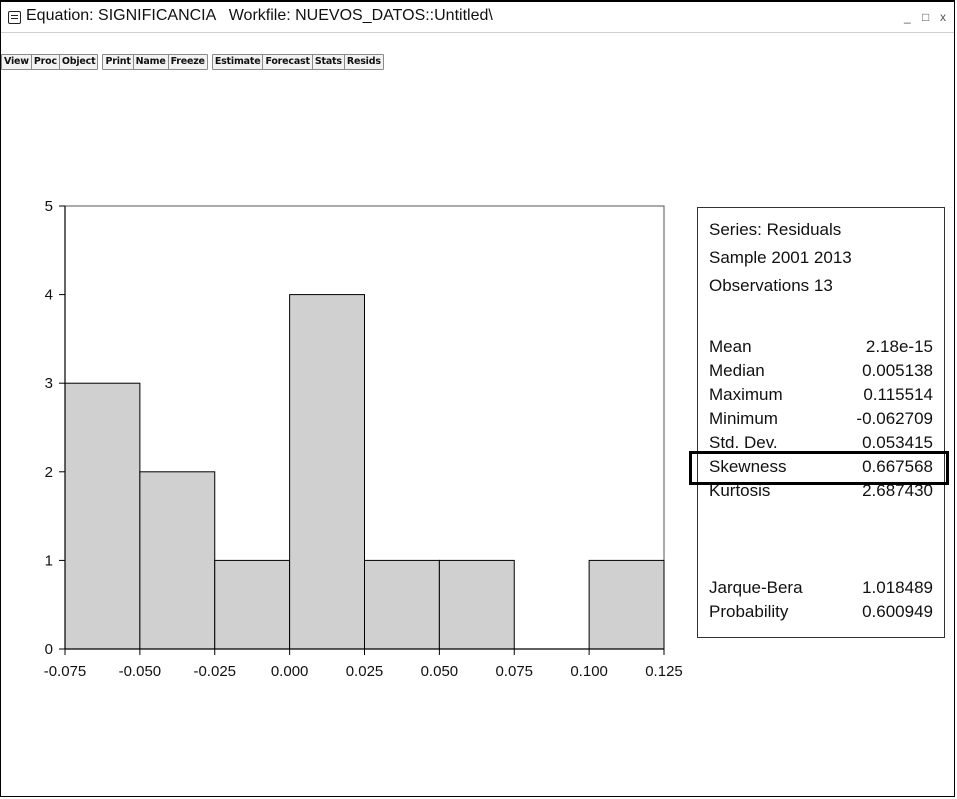  What do you see at coordinates (749, 611) in the screenshot?
I see `stat-label: Probability` at bounding box center [749, 611].